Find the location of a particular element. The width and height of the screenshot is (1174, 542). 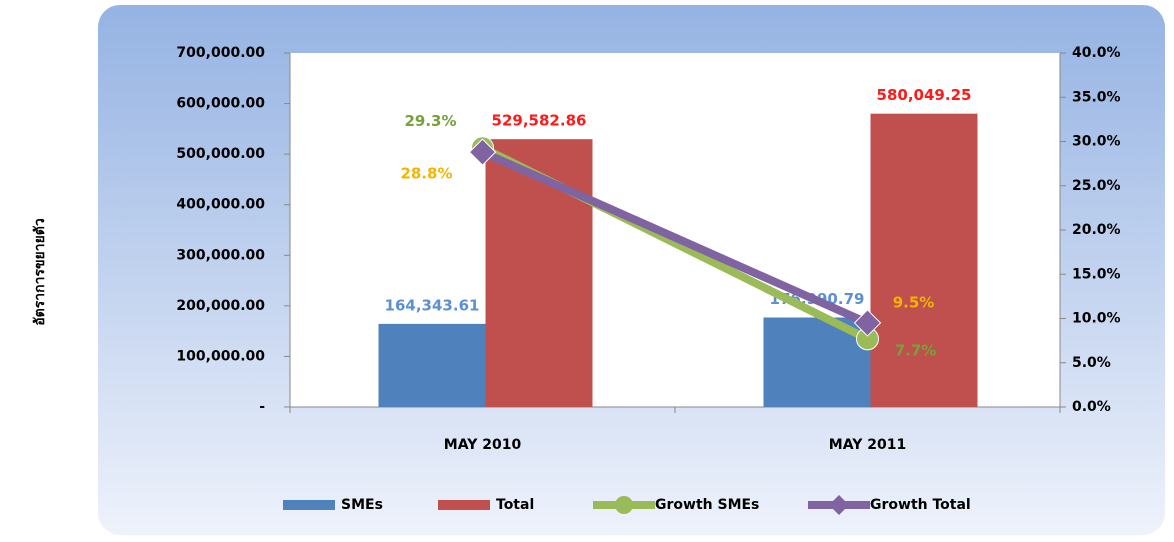

y2-tick-label: 15.0% is located at coordinates (1096, 274).